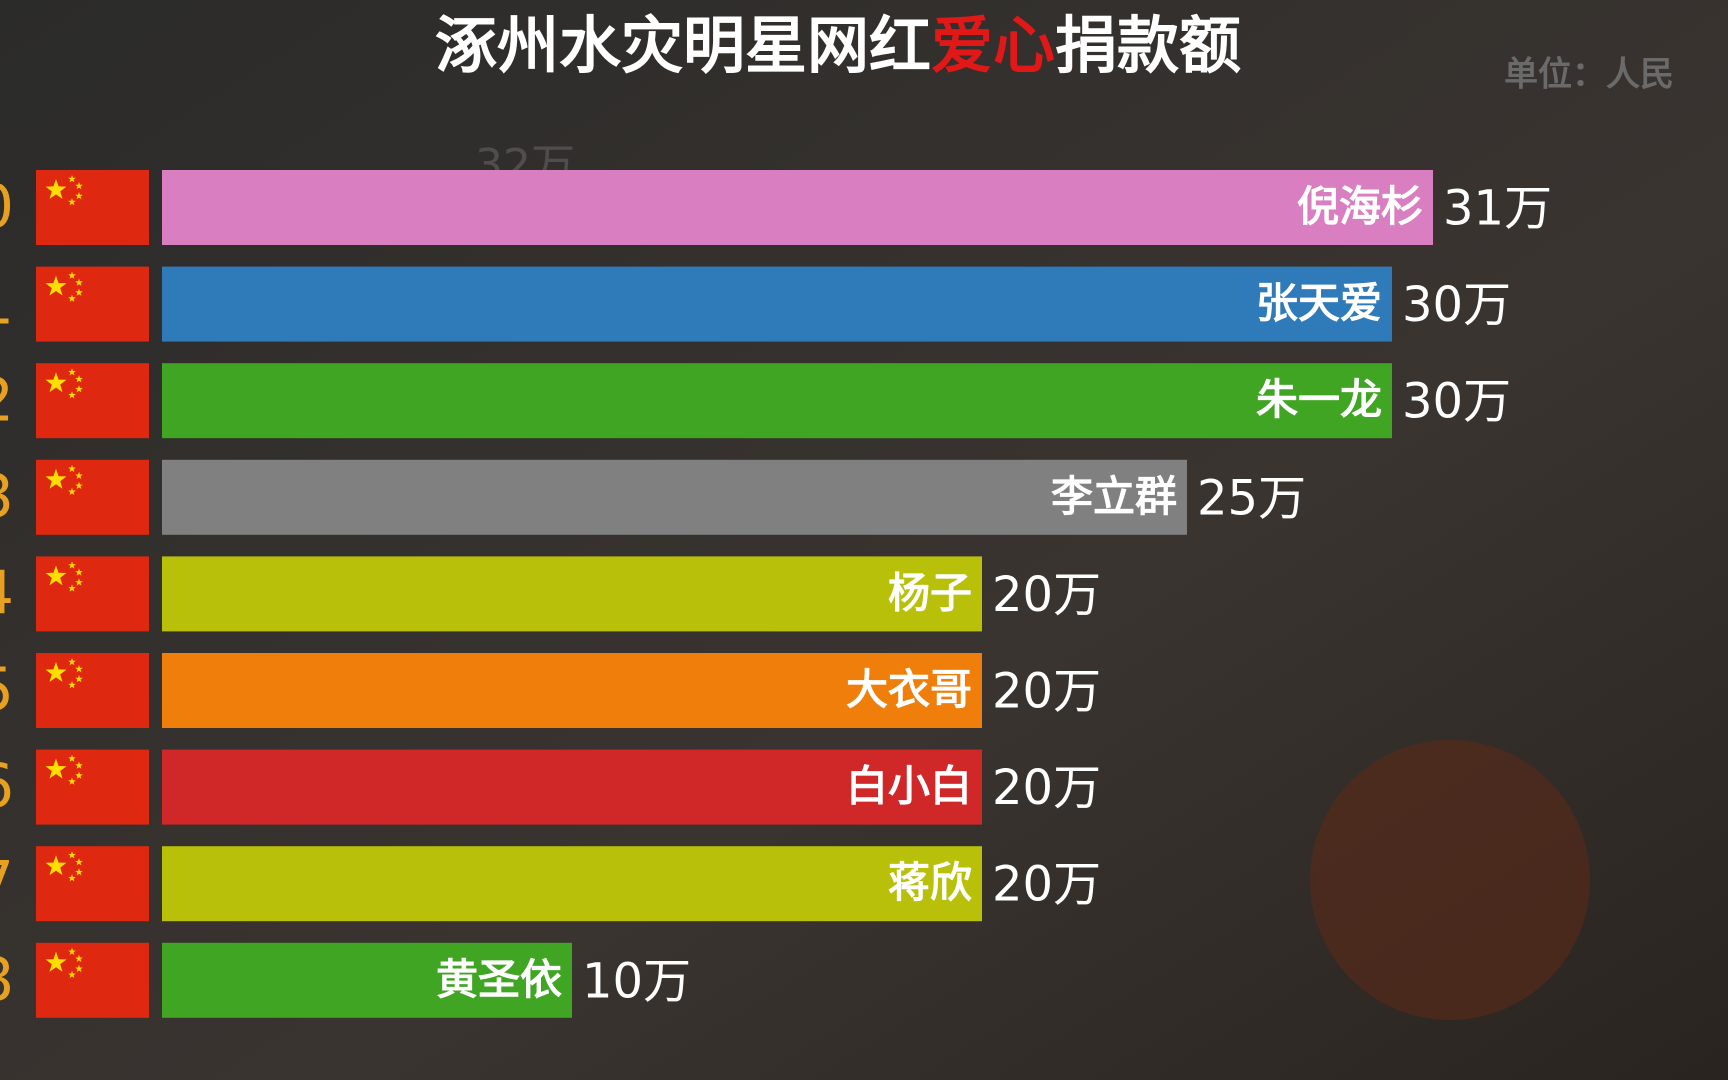 The height and width of the screenshot is (1080, 1728). Describe the element at coordinates (1114, 496) in the screenshot. I see `bar-name: 李立群` at that location.